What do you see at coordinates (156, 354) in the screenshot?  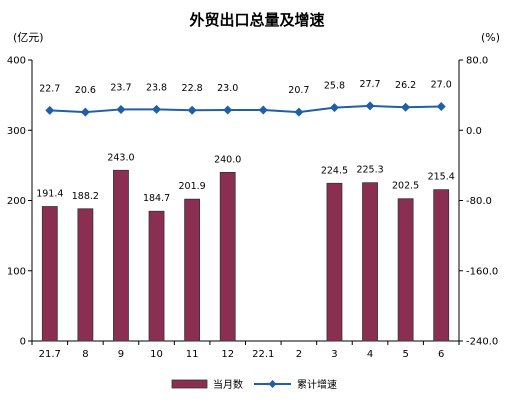 I see `x-tick-label: 10` at bounding box center [156, 354].